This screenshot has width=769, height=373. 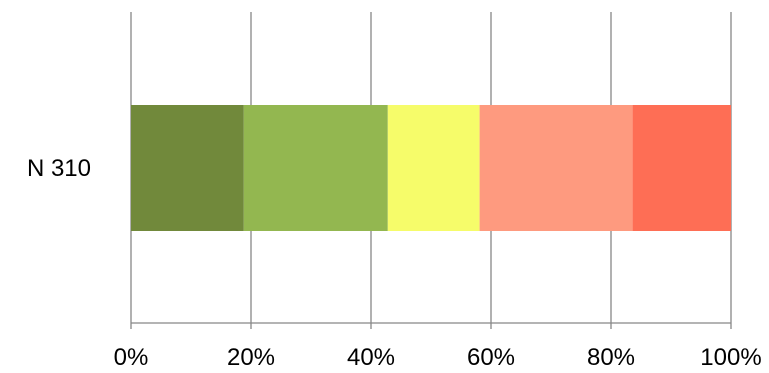 I want to click on x-tick-label: 20%, so click(x=251, y=357).